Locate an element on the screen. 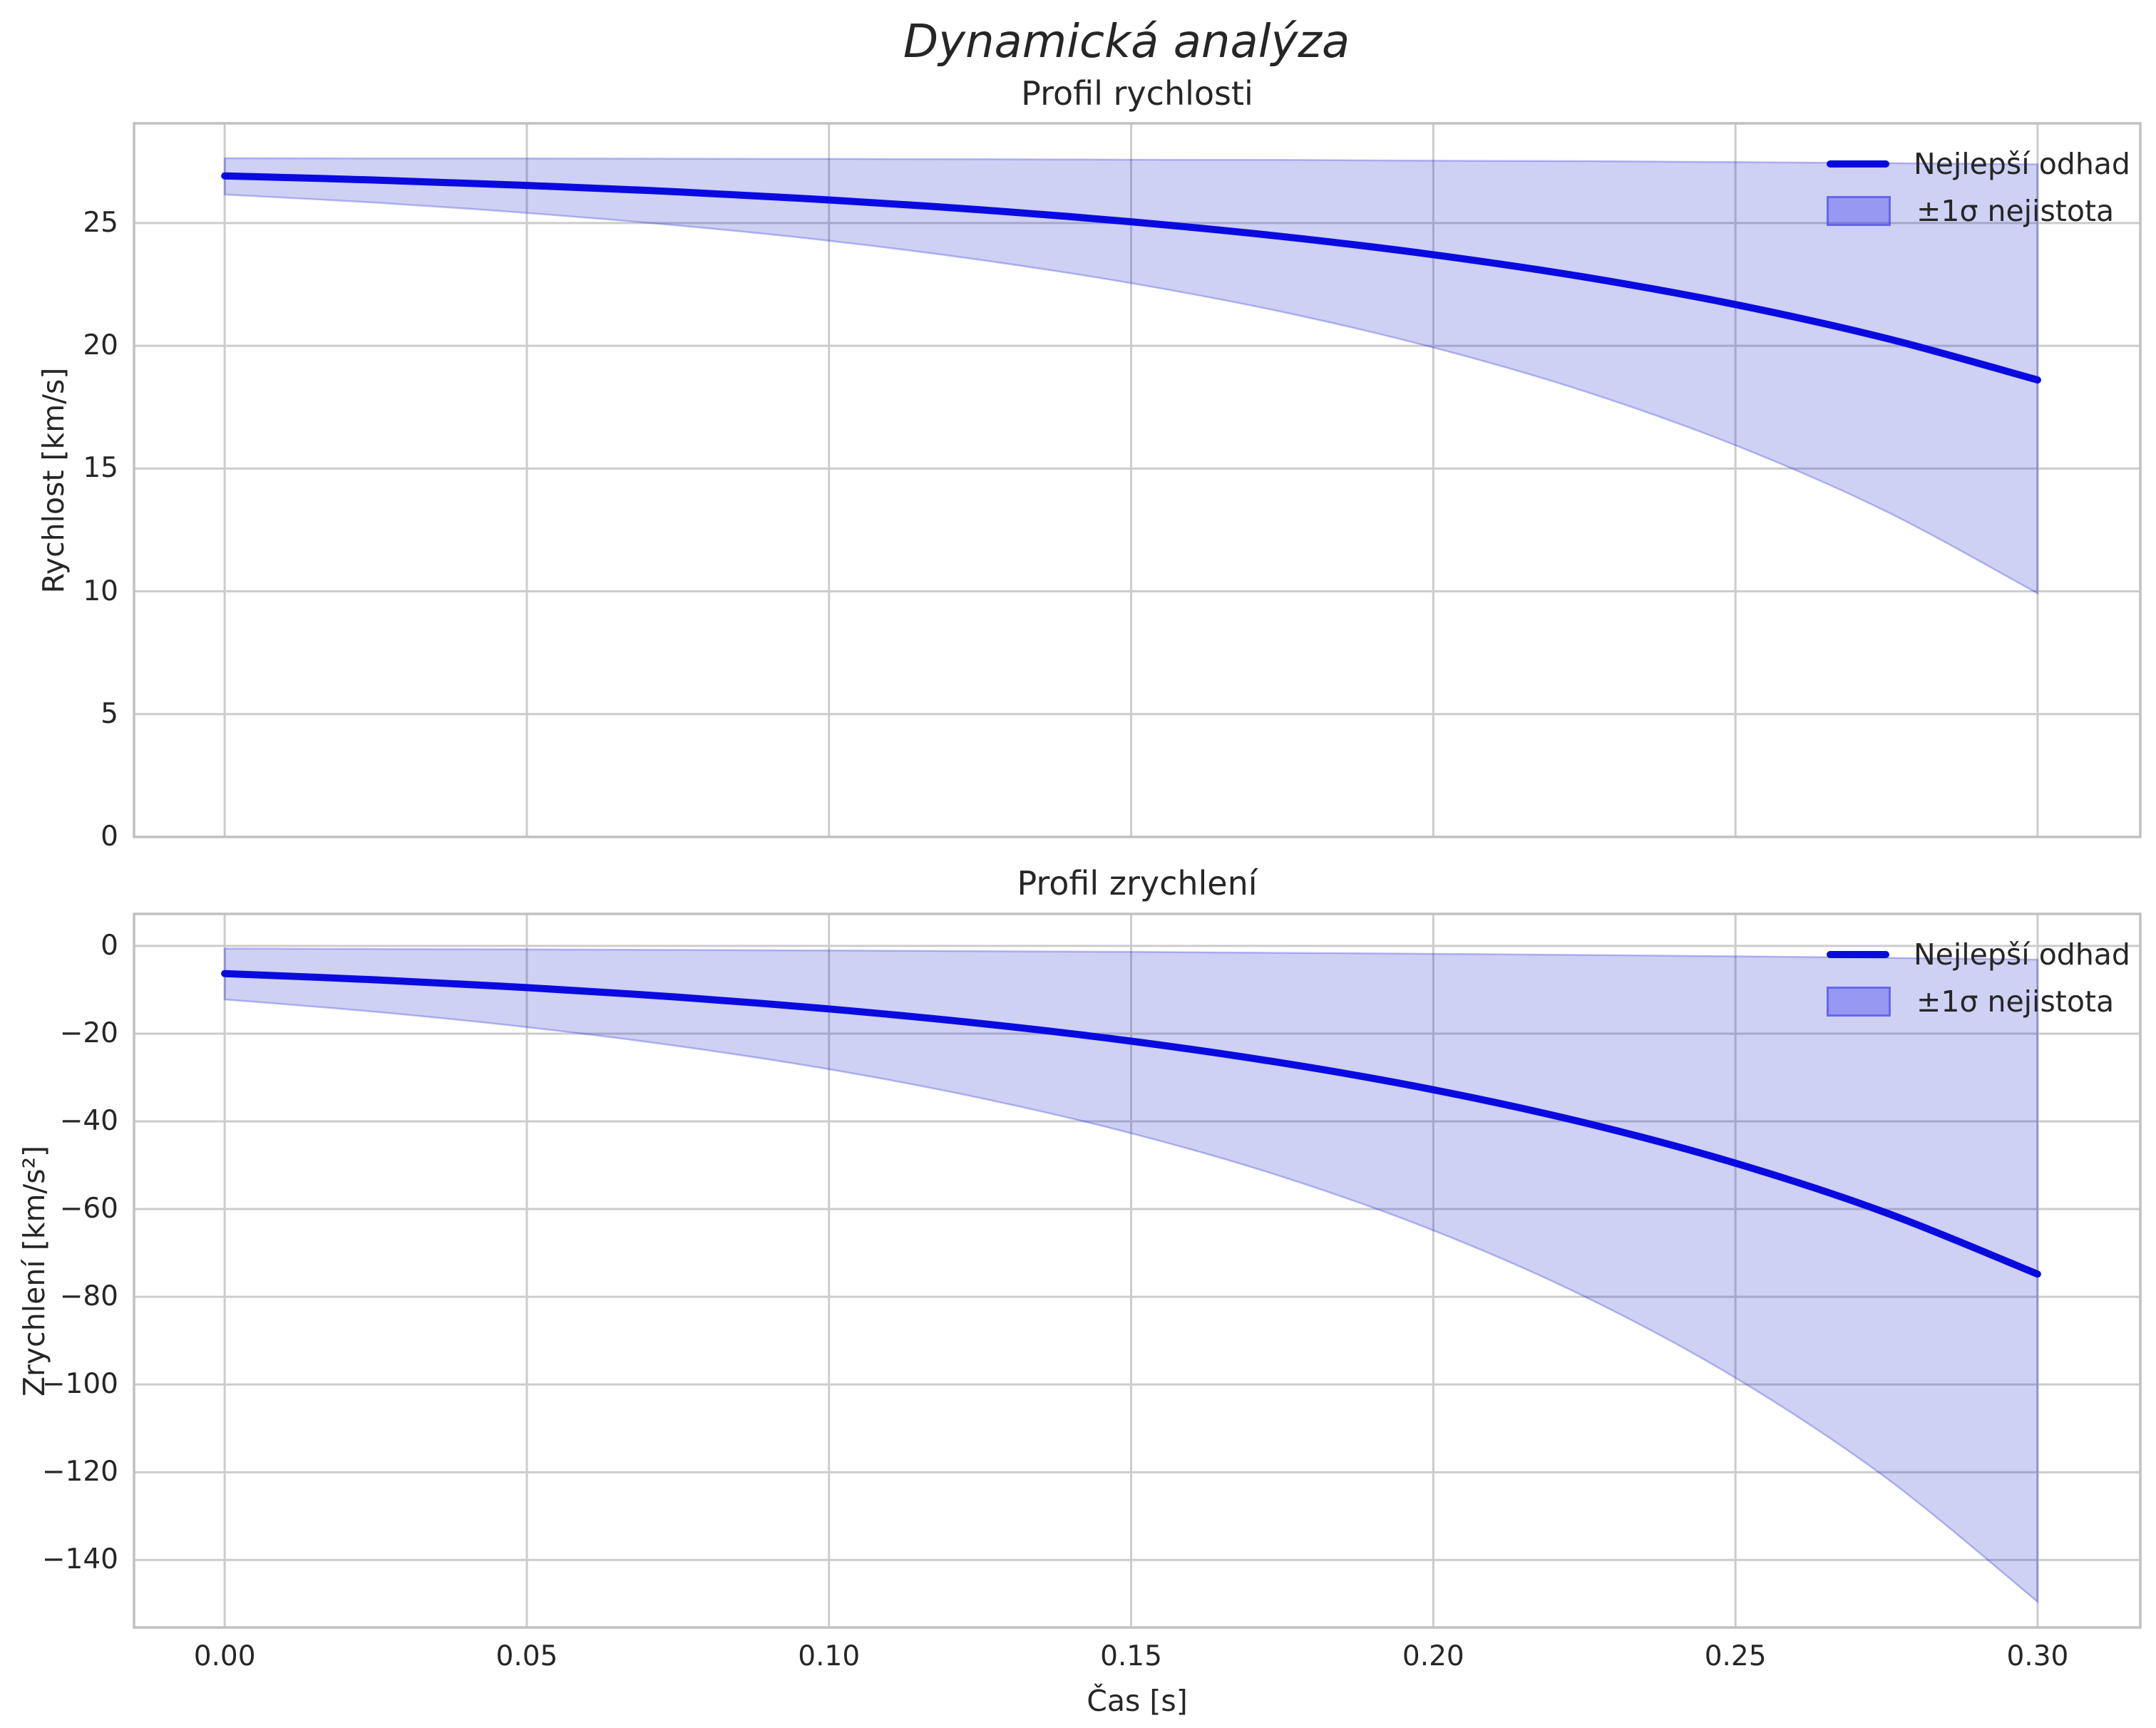 This screenshot has width=2156, height=1728. x-tick-label: 0.20 is located at coordinates (1433, 1656).